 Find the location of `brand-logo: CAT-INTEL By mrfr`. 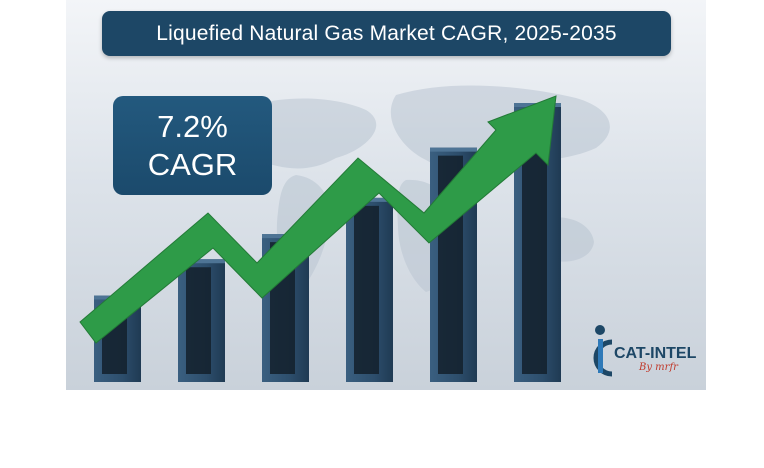

brand-logo: CAT-INTEL By mrfr is located at coordinates (644, 351).